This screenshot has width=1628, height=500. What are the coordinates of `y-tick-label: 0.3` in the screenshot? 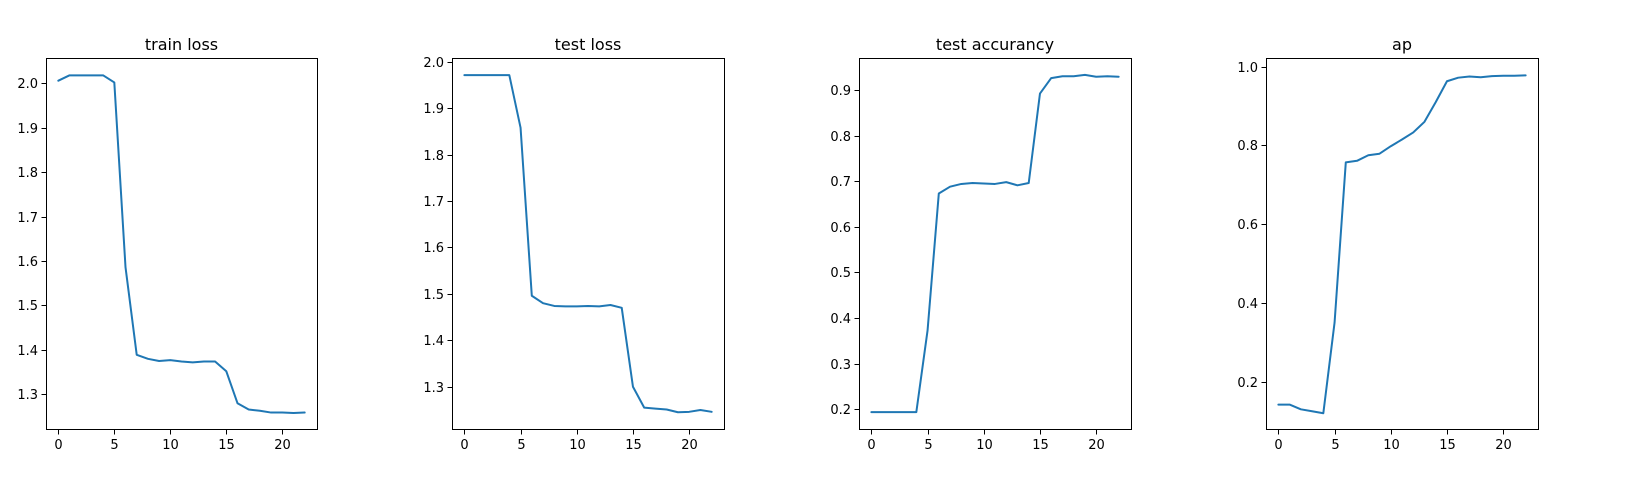 It's located at (840, 365).